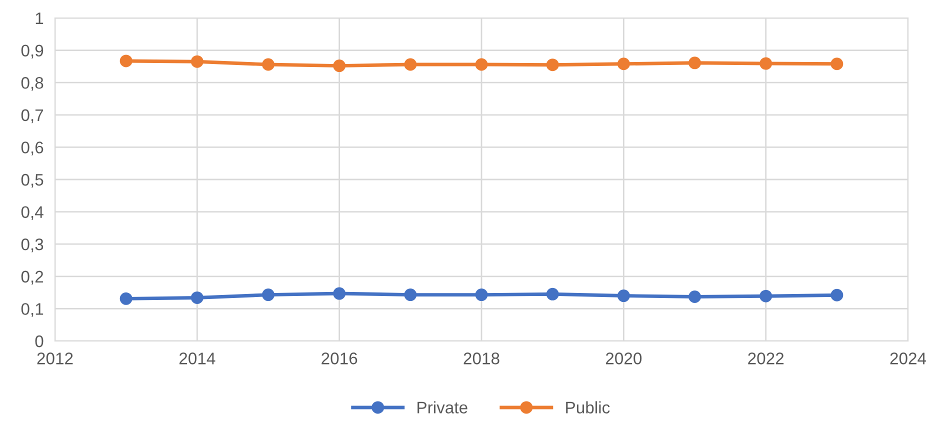  Describe the element at coordinates (32, 116) in the screenshot. I see `y-tick-label: 0,7` at that location.